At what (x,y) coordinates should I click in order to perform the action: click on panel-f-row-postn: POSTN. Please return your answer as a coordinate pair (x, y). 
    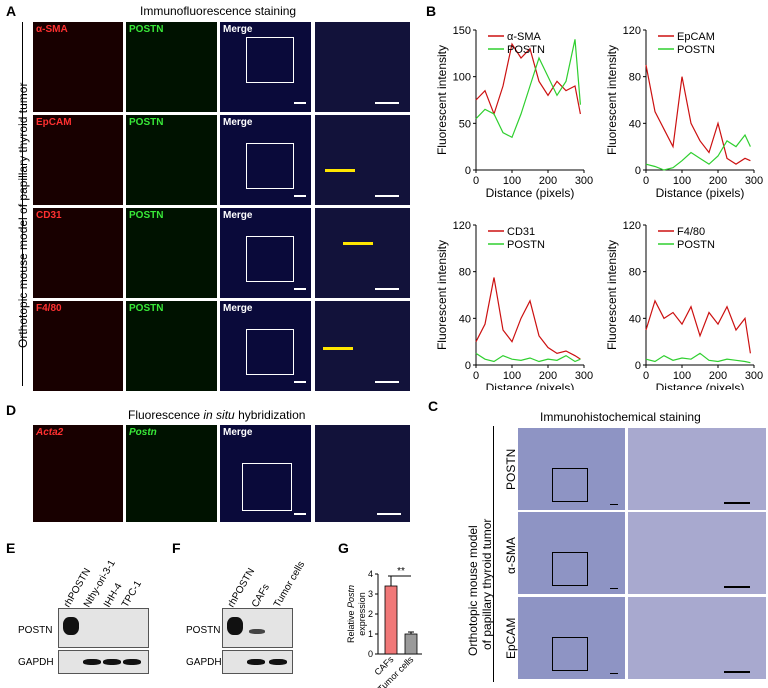
    Looking at the image, I should click on (203, 630).